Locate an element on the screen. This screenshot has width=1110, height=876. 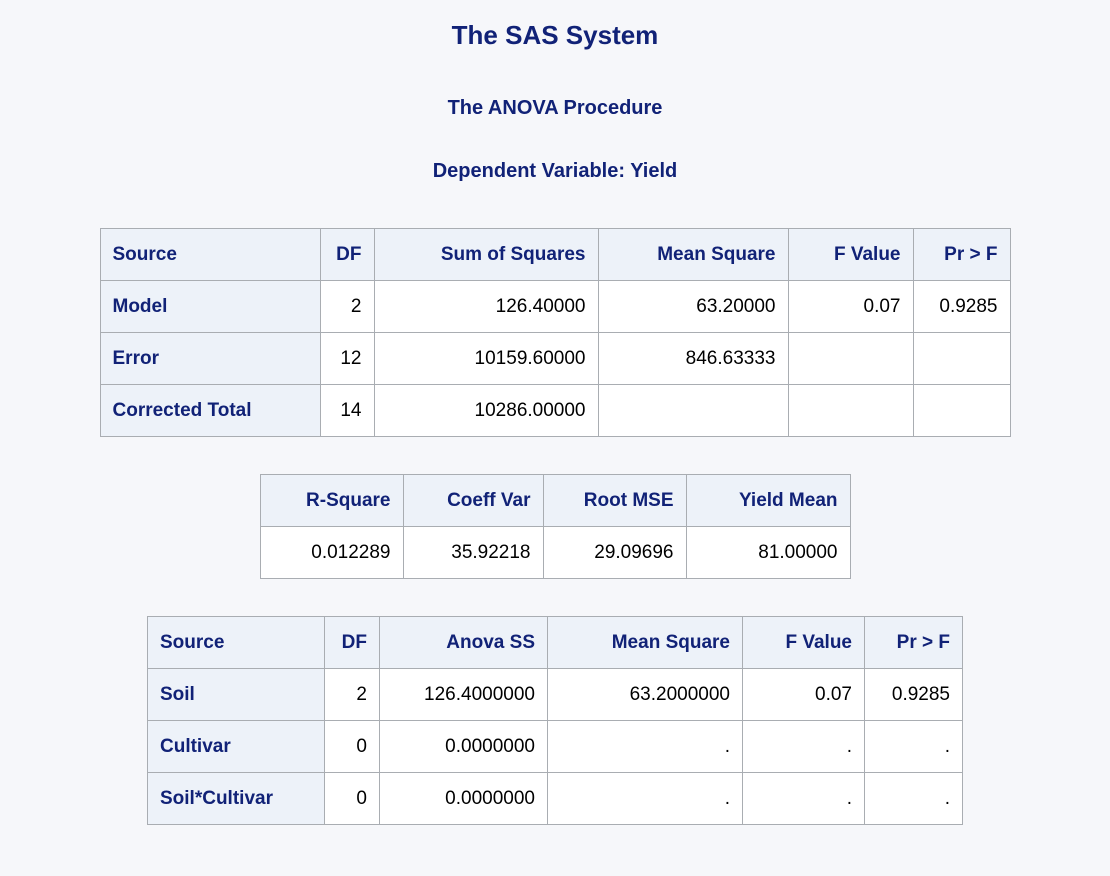
table-row-corrected-total: Corrected Total 14 10286.00000 is located at coordinates (555, 410).